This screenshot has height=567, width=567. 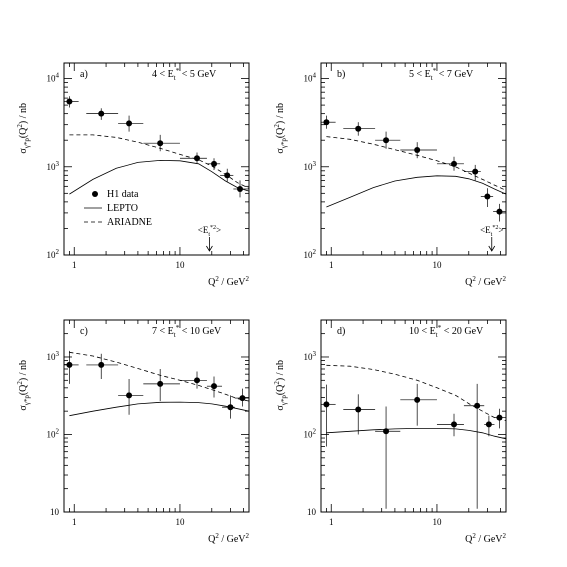 I want to click on legend-ariadne-label: ARIADNE, so click(x=129, y=222).